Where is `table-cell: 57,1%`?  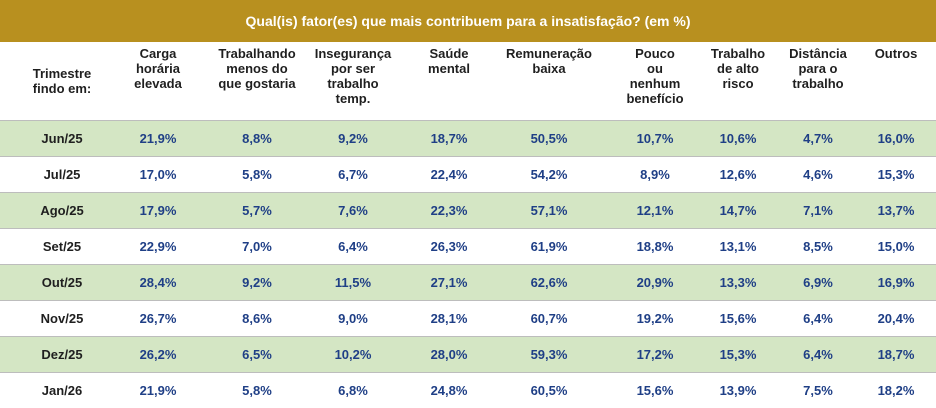
table-cell: 57,1% is located at coordinates (549, 210).